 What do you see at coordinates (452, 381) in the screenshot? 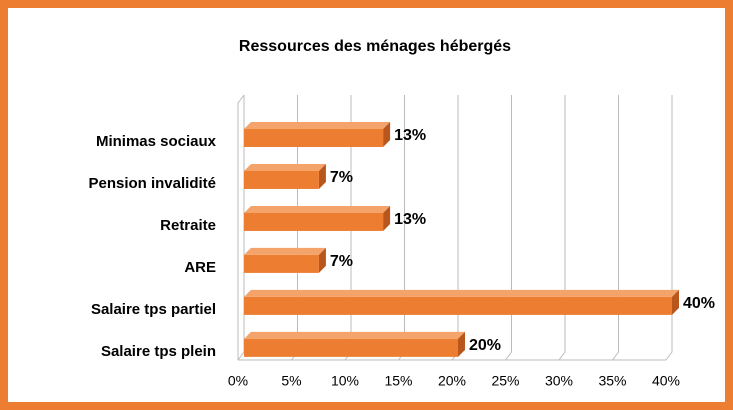
I see `x-tick-label: 20%` at bounding box center [452, 381].